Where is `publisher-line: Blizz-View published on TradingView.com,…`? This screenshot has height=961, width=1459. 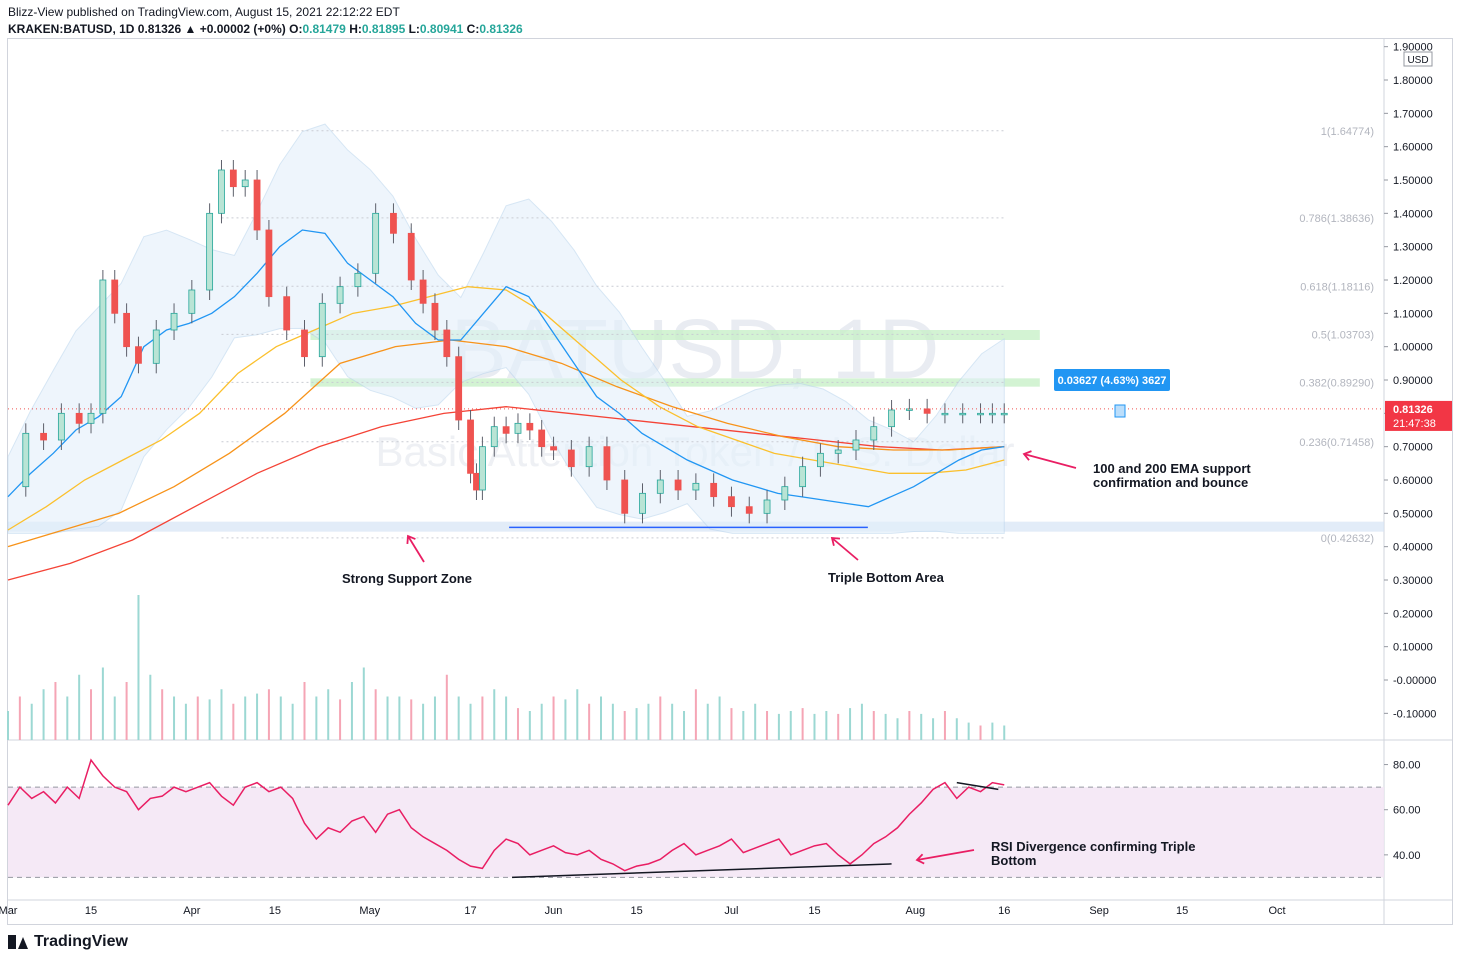
publisher-line: Blizz-View published on TradingView.com,… is located at coordinates (204, 12).